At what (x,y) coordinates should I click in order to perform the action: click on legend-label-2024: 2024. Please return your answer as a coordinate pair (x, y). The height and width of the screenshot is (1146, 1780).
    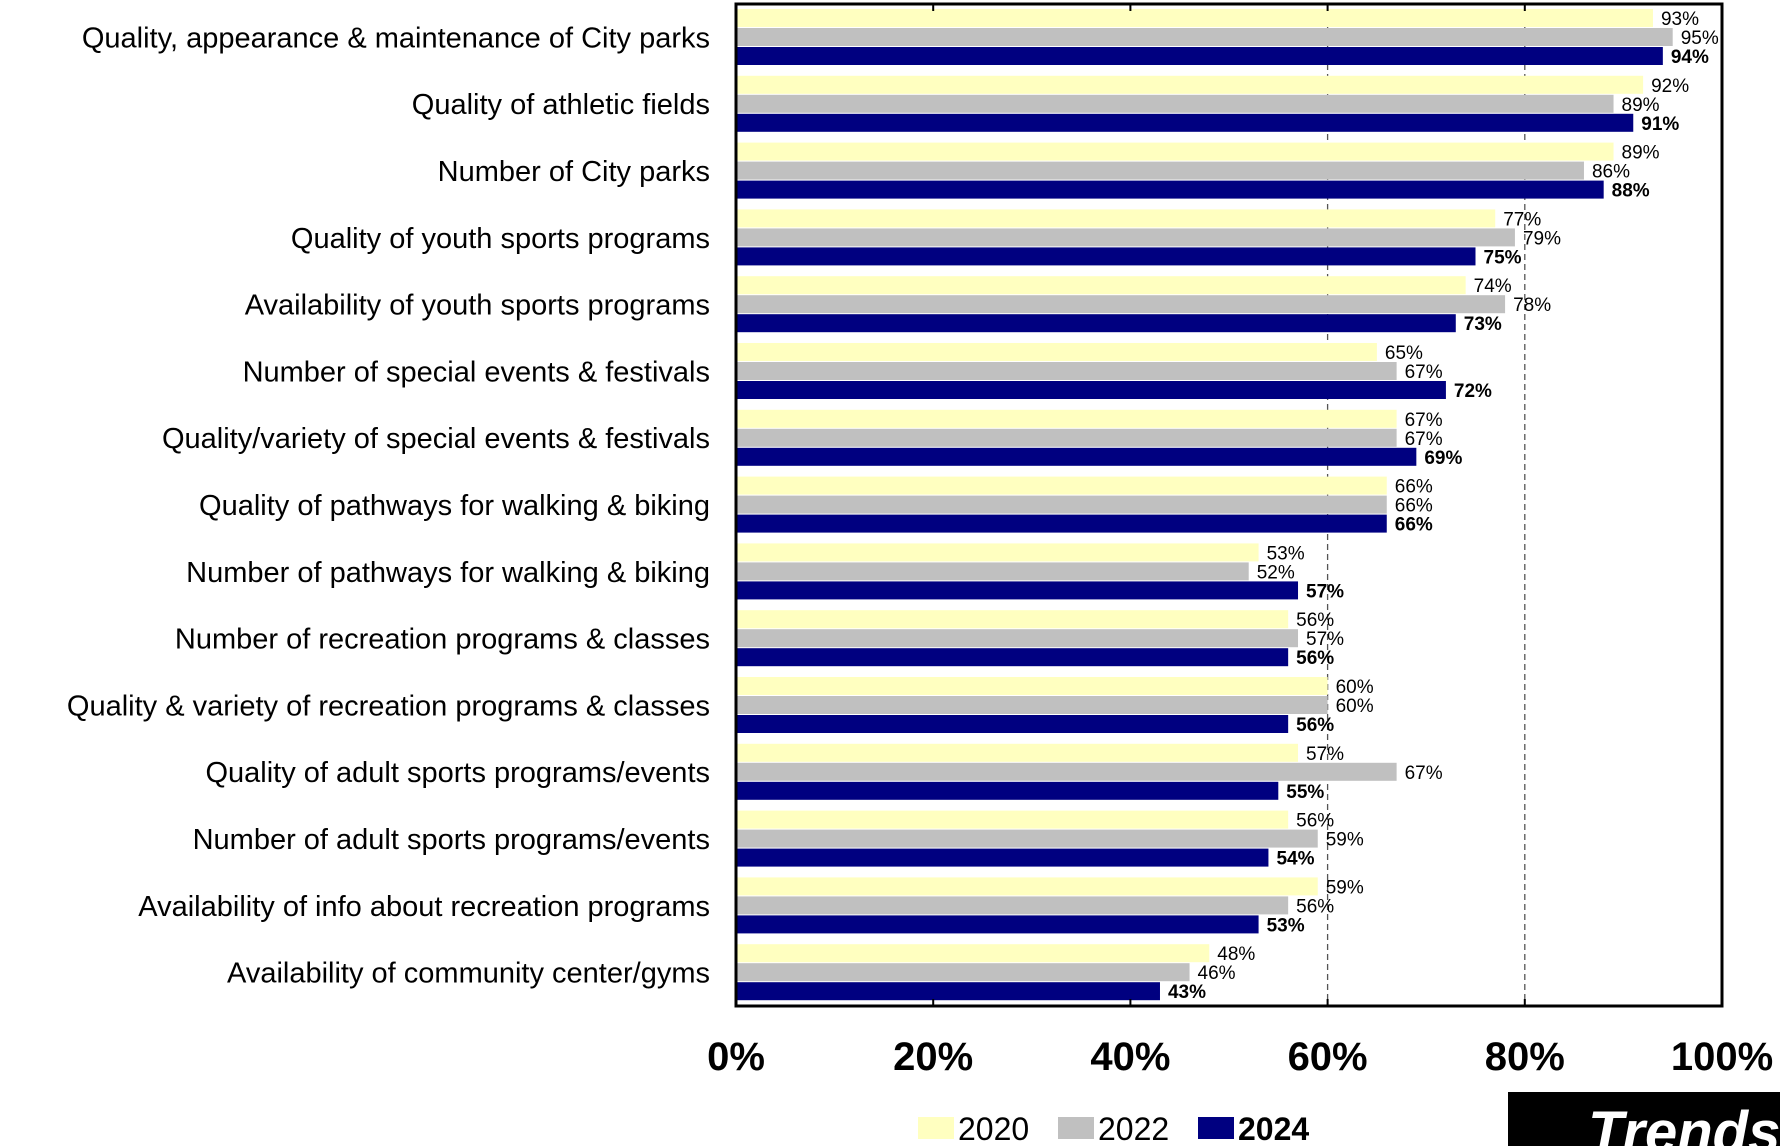
    Looking at the image, I should click on (1273, 1128).